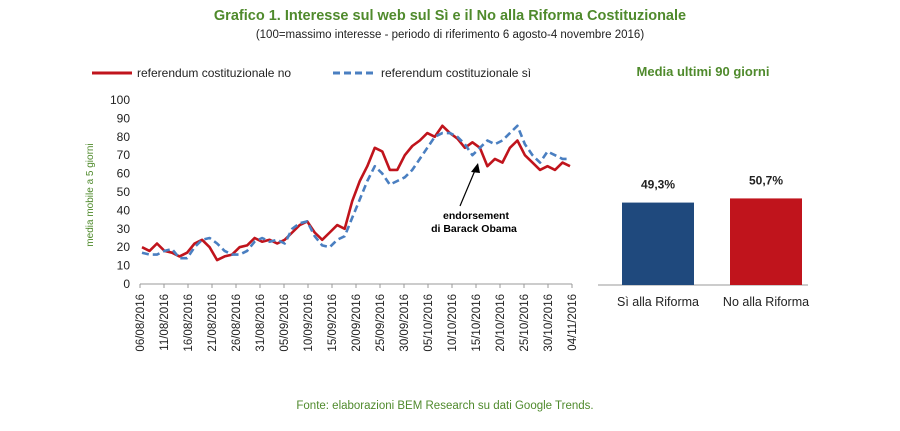  What do you see at coordinates (658, 185) in the screenshot?
I see `bar-value-label: 49,3%` at bounding box center [658, 185].